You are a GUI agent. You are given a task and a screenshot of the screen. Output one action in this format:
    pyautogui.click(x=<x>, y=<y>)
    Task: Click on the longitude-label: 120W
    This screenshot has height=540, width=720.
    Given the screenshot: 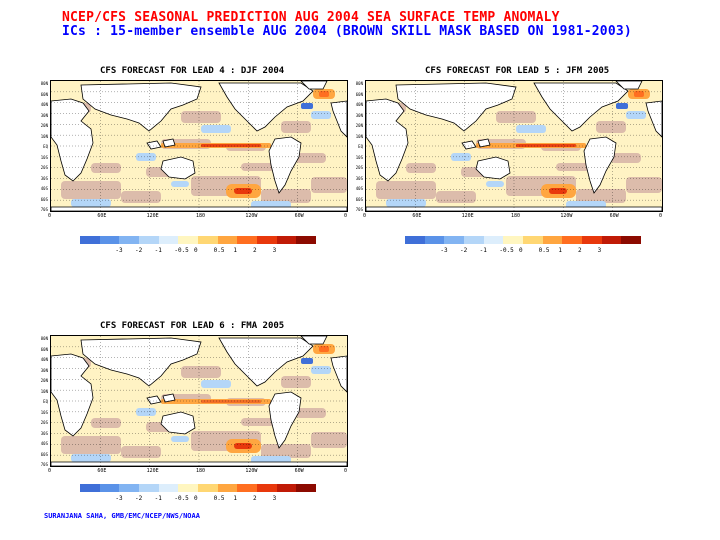 What is the action you would take?
    pyautogui.click(x=251, y=216)
    